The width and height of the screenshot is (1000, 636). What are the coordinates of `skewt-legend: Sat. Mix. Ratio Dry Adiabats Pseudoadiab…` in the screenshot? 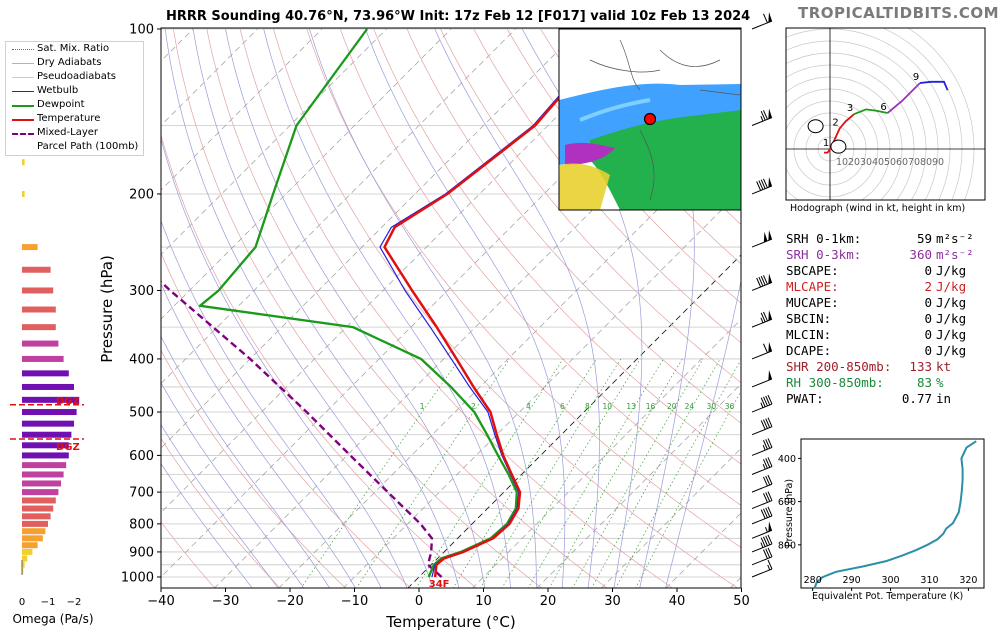 It's located at (74, 98).